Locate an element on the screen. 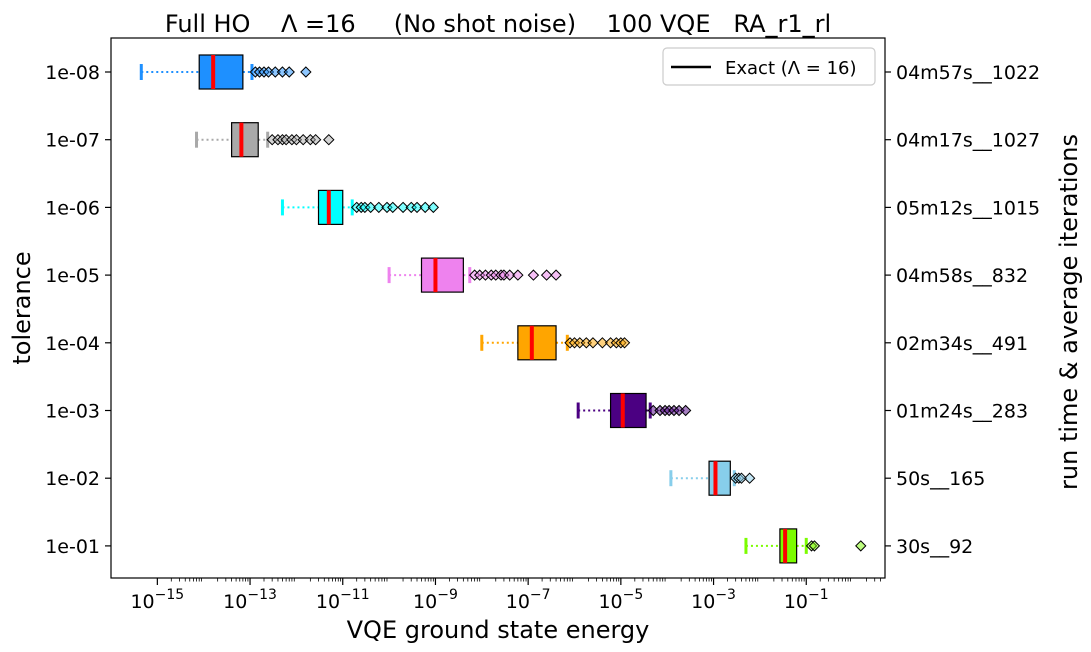  x-tick-label: 10⁻¹³ is located at coordinates (250, 600).